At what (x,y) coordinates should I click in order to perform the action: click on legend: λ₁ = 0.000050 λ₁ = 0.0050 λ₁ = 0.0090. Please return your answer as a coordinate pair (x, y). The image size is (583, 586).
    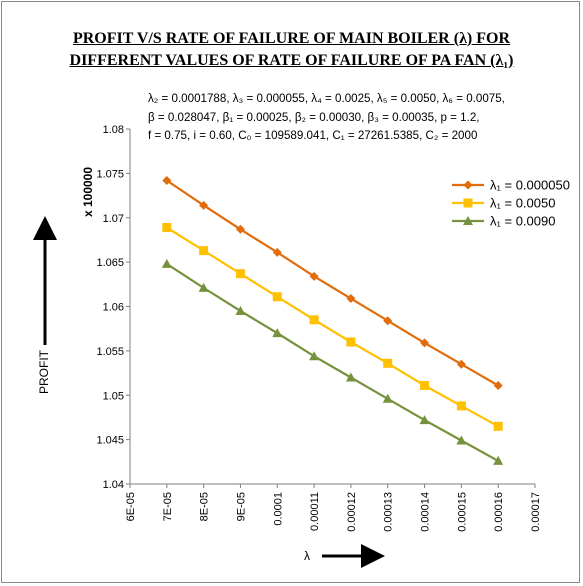
    Looking at the image, I should click on (511, 203).